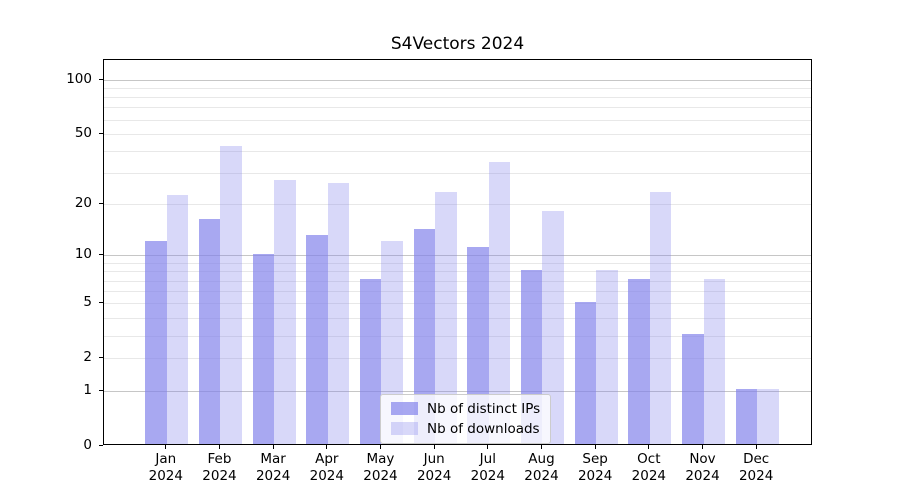  I want to click on y-tick-label: 5, so click(87, 302).